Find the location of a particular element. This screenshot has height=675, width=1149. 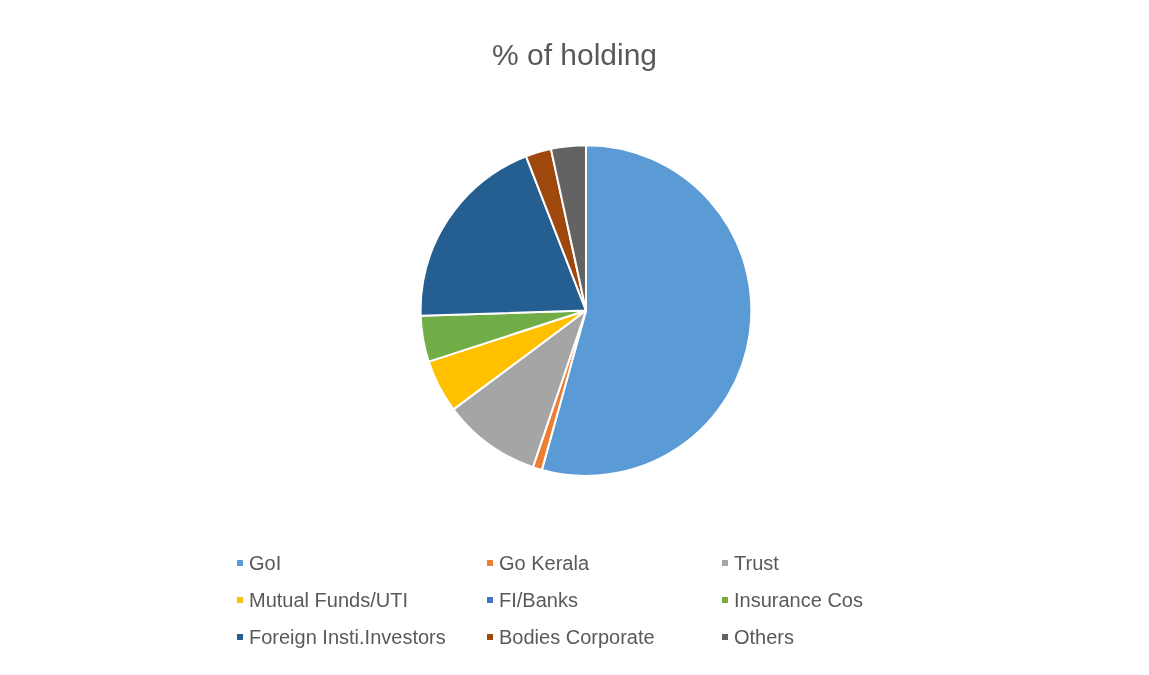

legend-label: Trust is located at coordinates (757, 563).